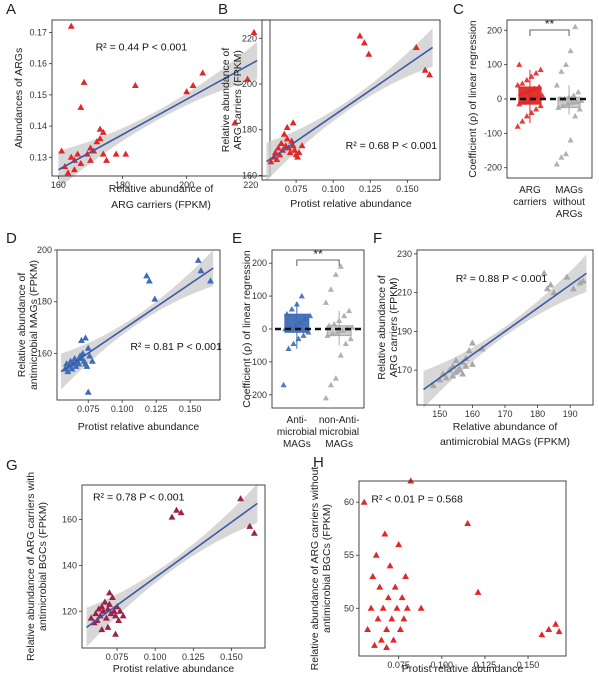 This screenshot has width=599, height=682. What do you see at coordinates (318, 462) in the screenshot?
I see `panel-label: H` at bounding box center [318, 462].